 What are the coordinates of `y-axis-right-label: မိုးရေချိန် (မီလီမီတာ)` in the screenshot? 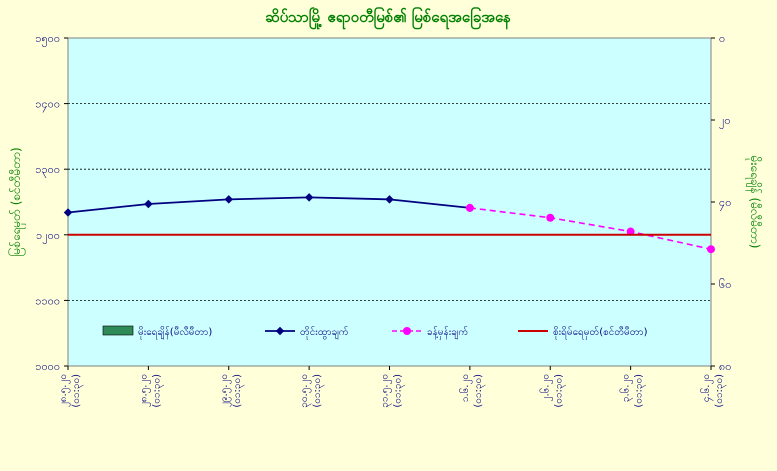 It's located at (754, 202).